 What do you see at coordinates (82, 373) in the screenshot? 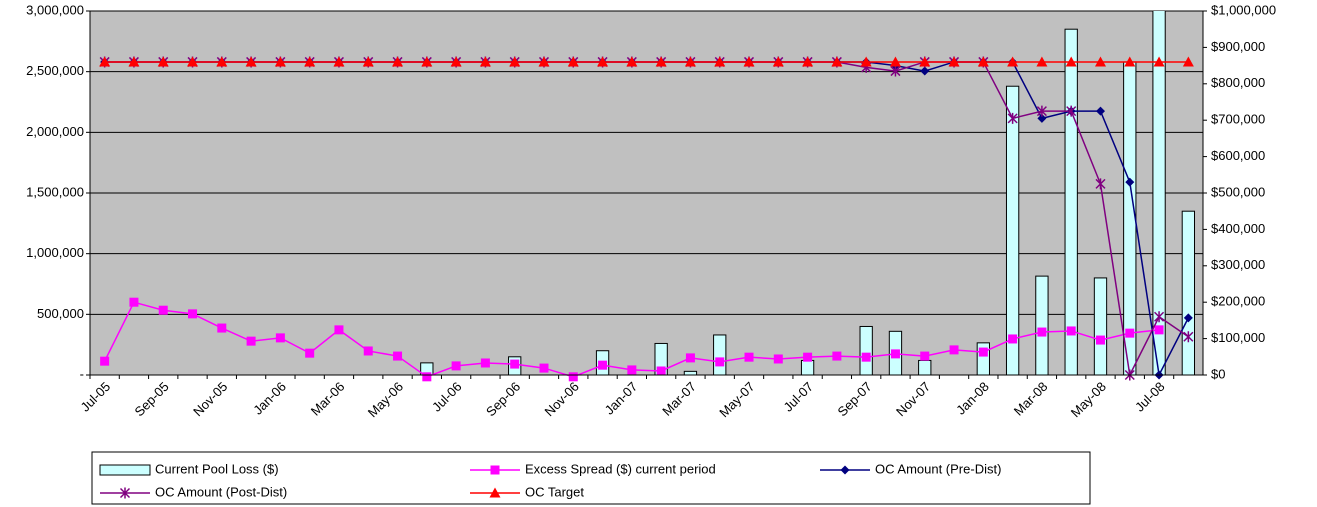
I see `y-tick-label: -` at bounding box center [82, 373].